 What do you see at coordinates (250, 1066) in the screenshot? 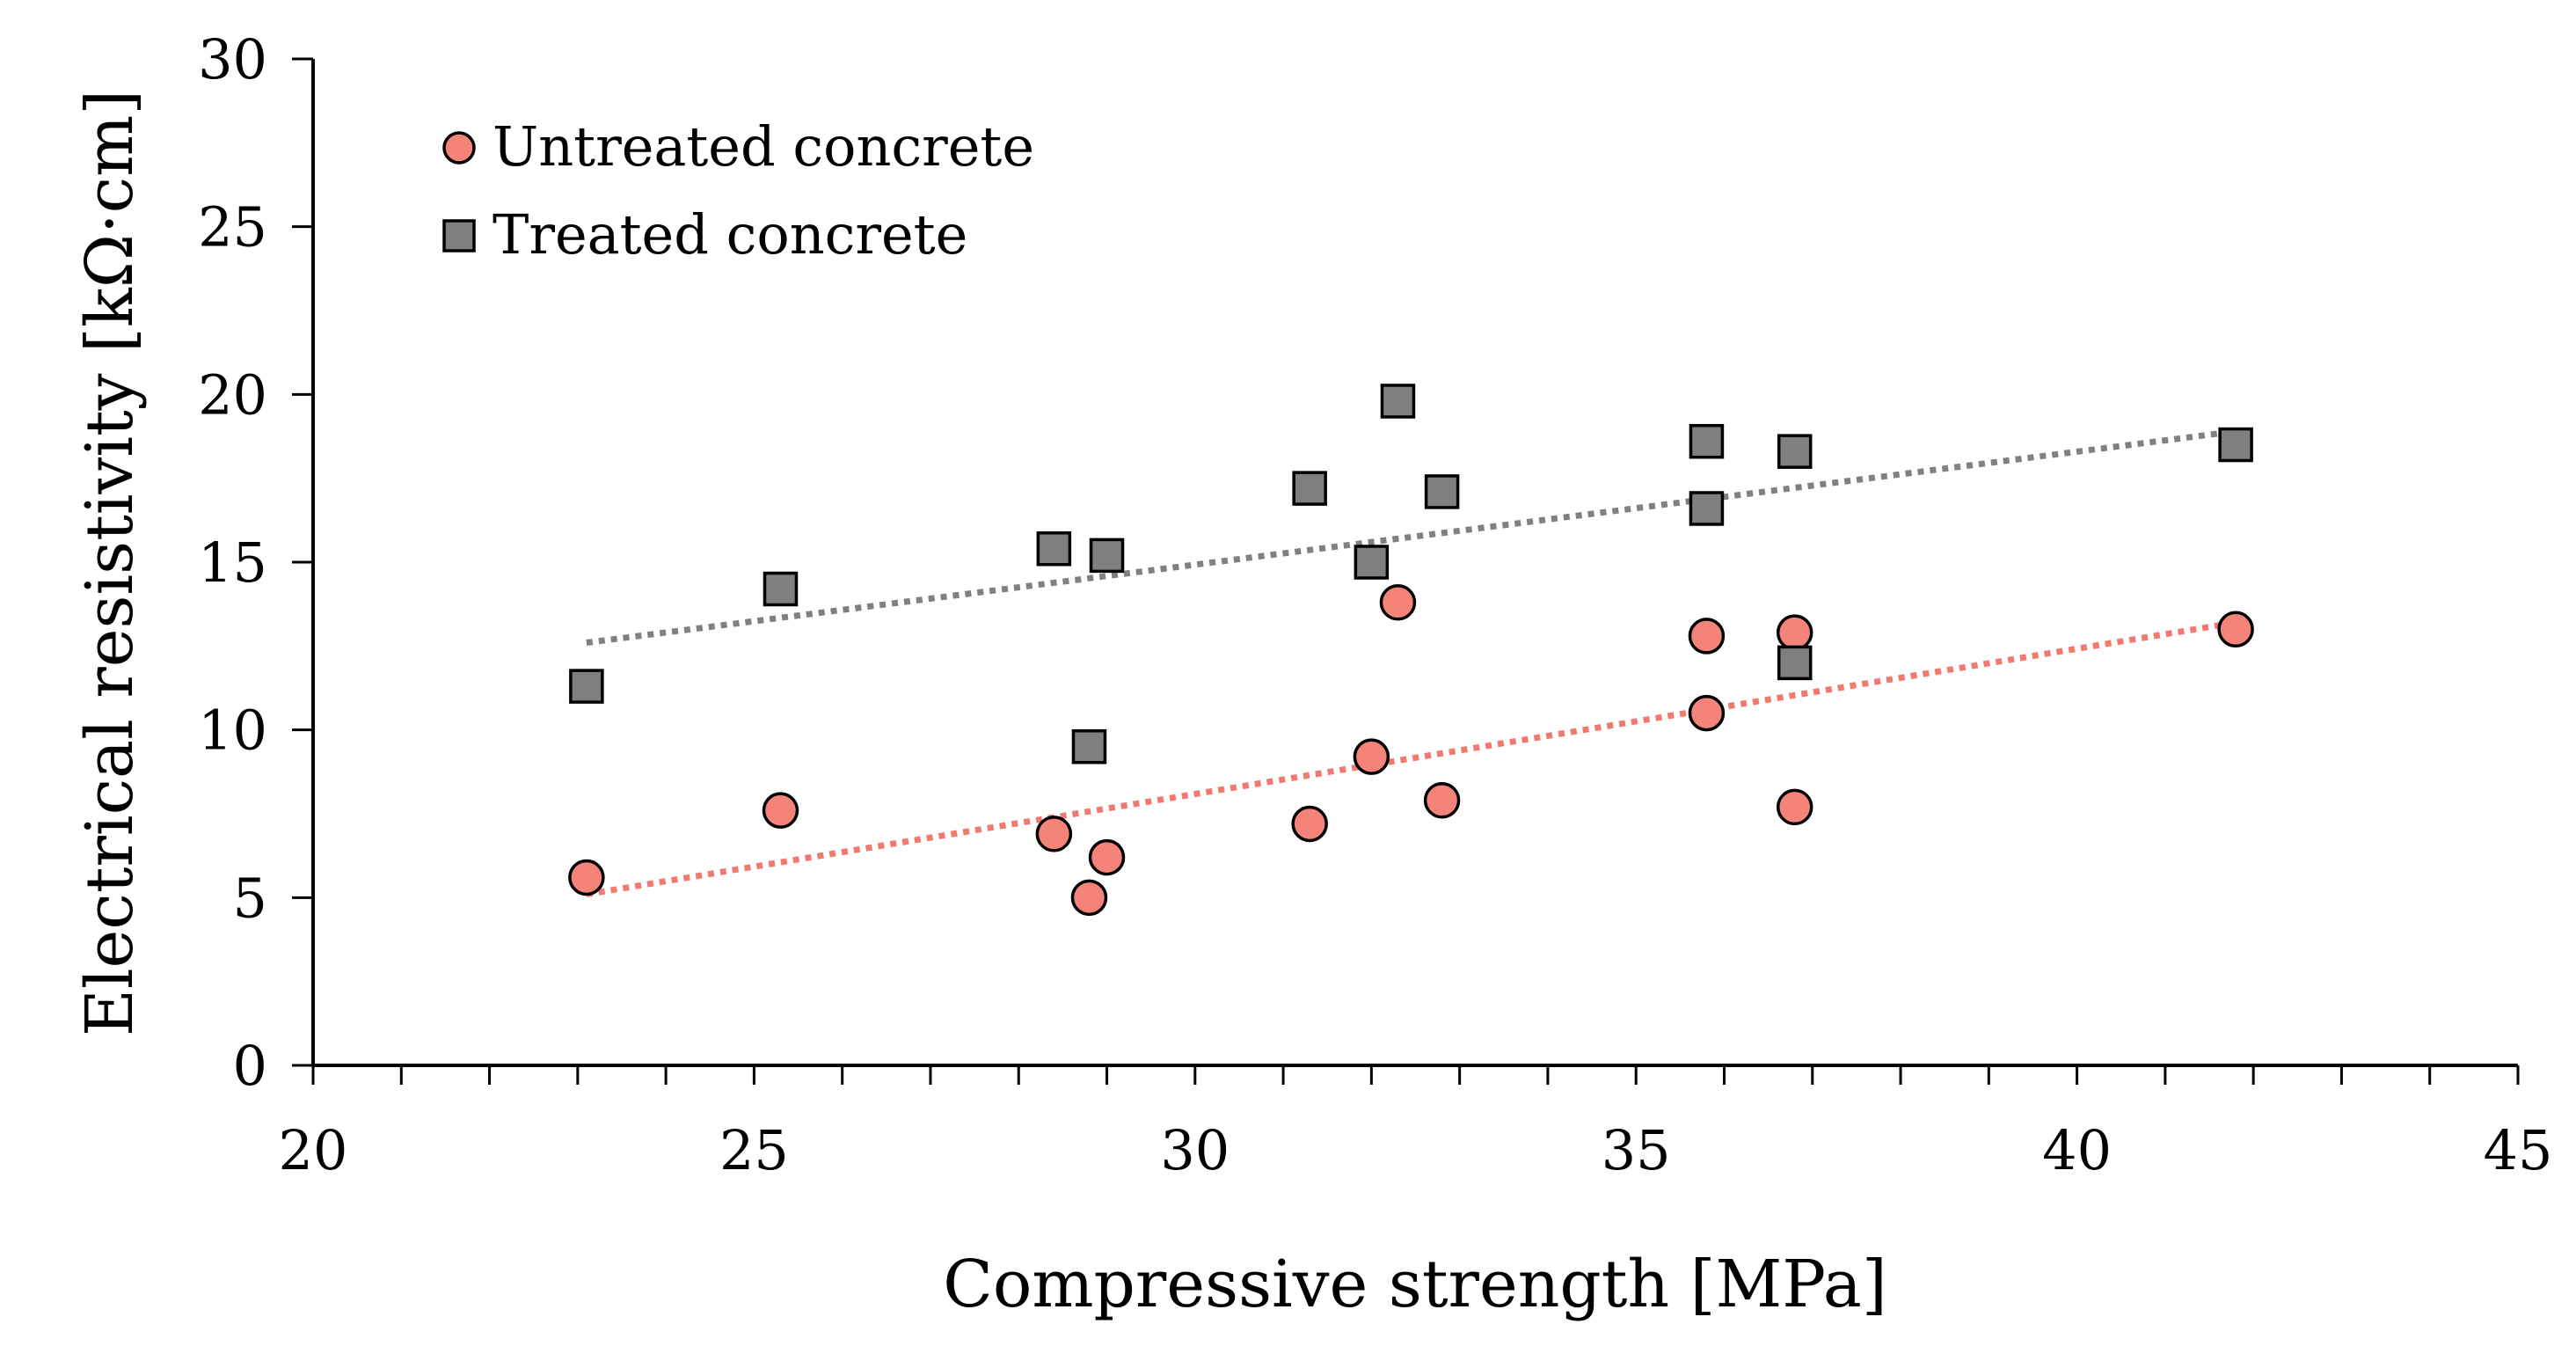
I see `y-tick-label: 0` at bounding box center [250, 1066].